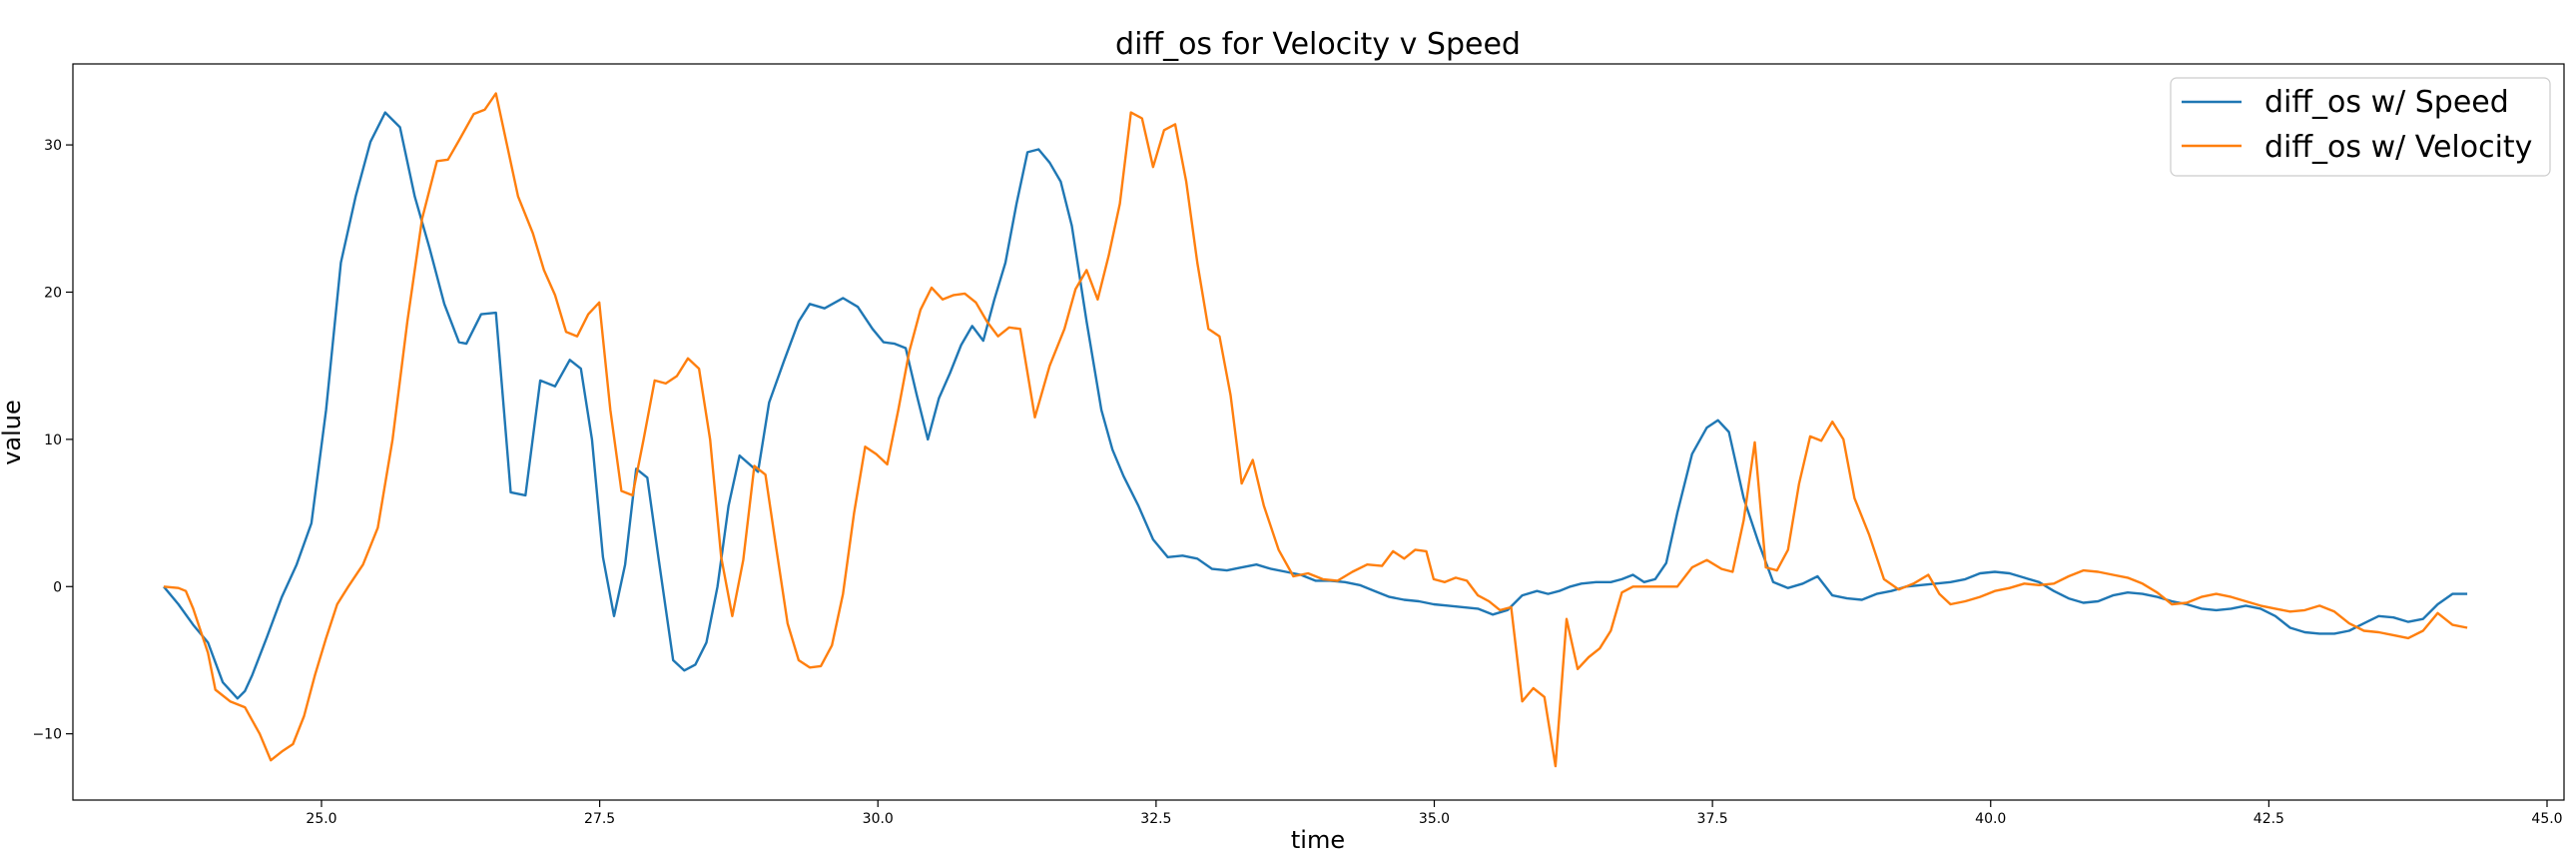 The width and height of the screenshot is (2576, 864). Describe the element at coordinates (47, 735) in the screenshot. I see `y-tick-label: −10` at that location.